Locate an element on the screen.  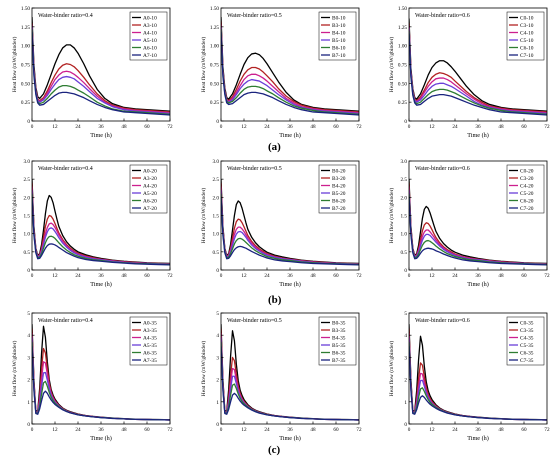
legend-label-C5-10: C5-10 is located at coordinates (527, 41).